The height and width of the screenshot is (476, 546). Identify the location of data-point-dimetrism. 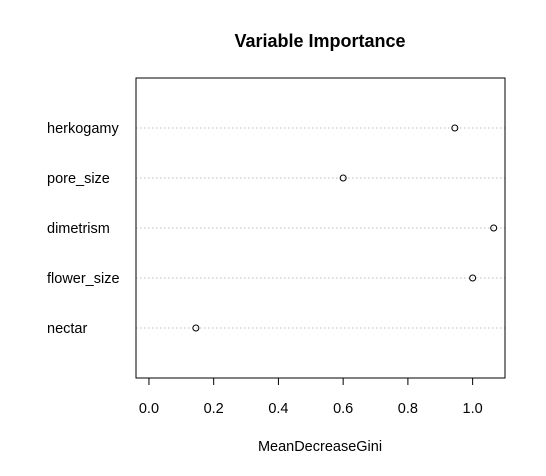
(494, 228).